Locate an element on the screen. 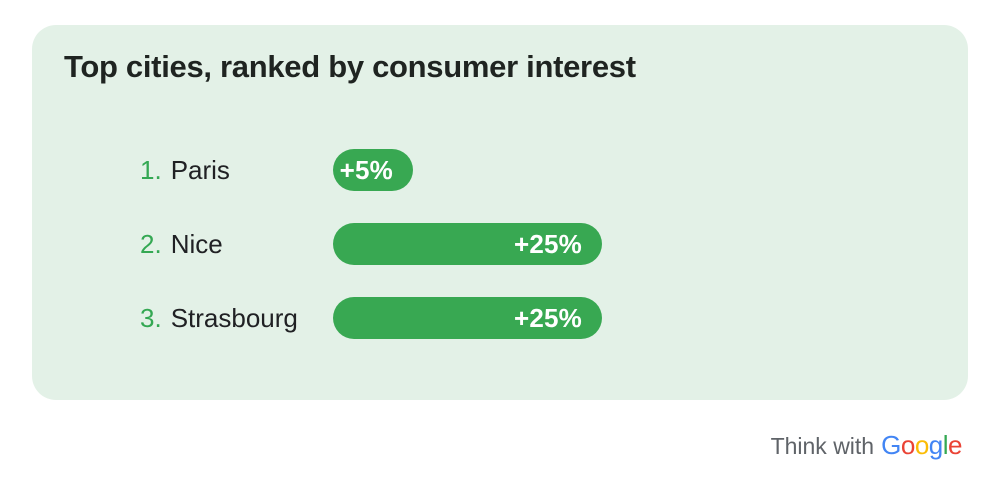  row-label: 3. Strasbourg is located at coordinates (236, 318).